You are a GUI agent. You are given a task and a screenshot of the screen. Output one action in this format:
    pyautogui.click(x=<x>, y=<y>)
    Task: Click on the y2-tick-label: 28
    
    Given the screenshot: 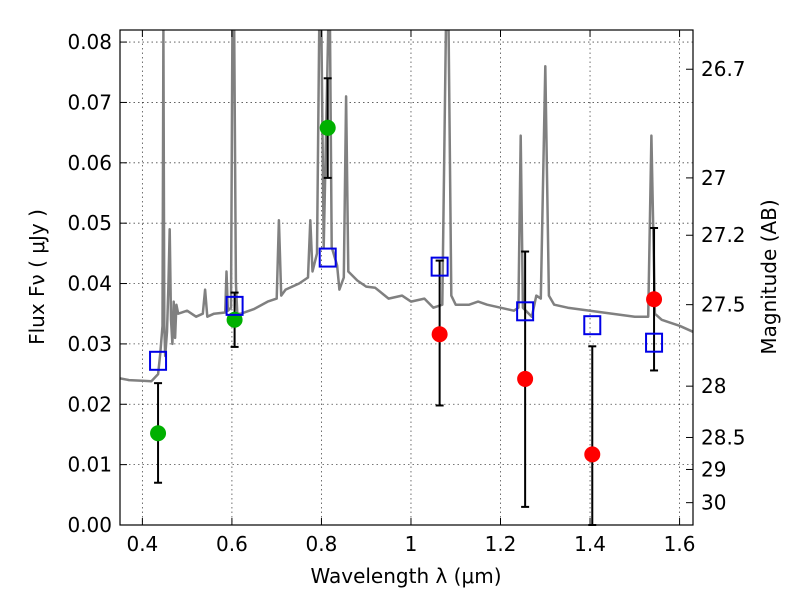 What is the action you would take?
    pyautogui.click(x=713, y=386)
    